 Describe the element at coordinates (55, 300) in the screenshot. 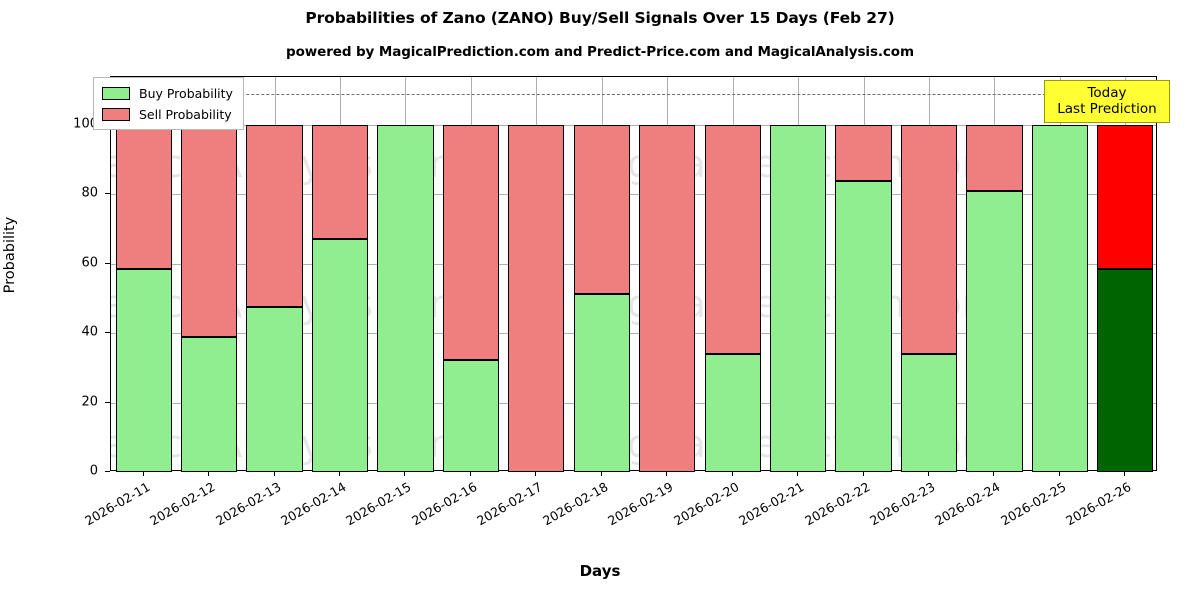

I see `y-axis: 0 20 40 60 80 100` at that location.